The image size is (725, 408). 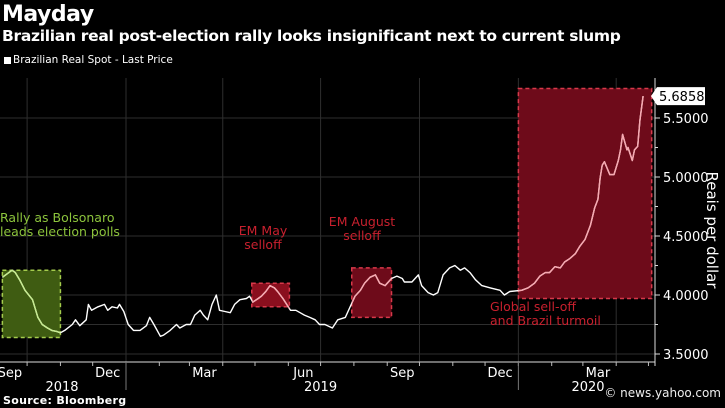 I want to click on legend-label: Brazilian Real Spot - Last Price, so click(x=93, y=60).